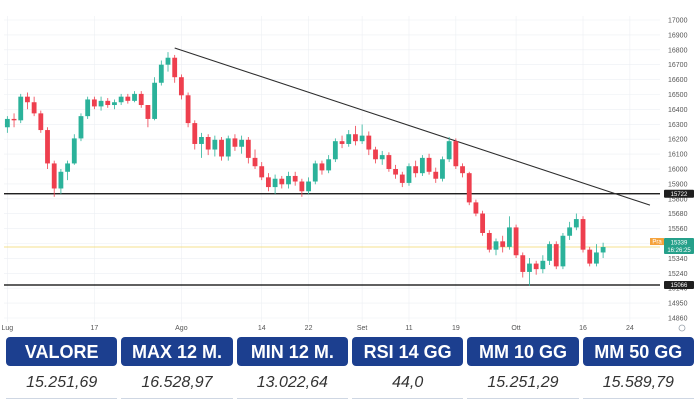 This screenshot has width=700, height=400. I want to click on y-tick-label: 14860, so click(678, 319).